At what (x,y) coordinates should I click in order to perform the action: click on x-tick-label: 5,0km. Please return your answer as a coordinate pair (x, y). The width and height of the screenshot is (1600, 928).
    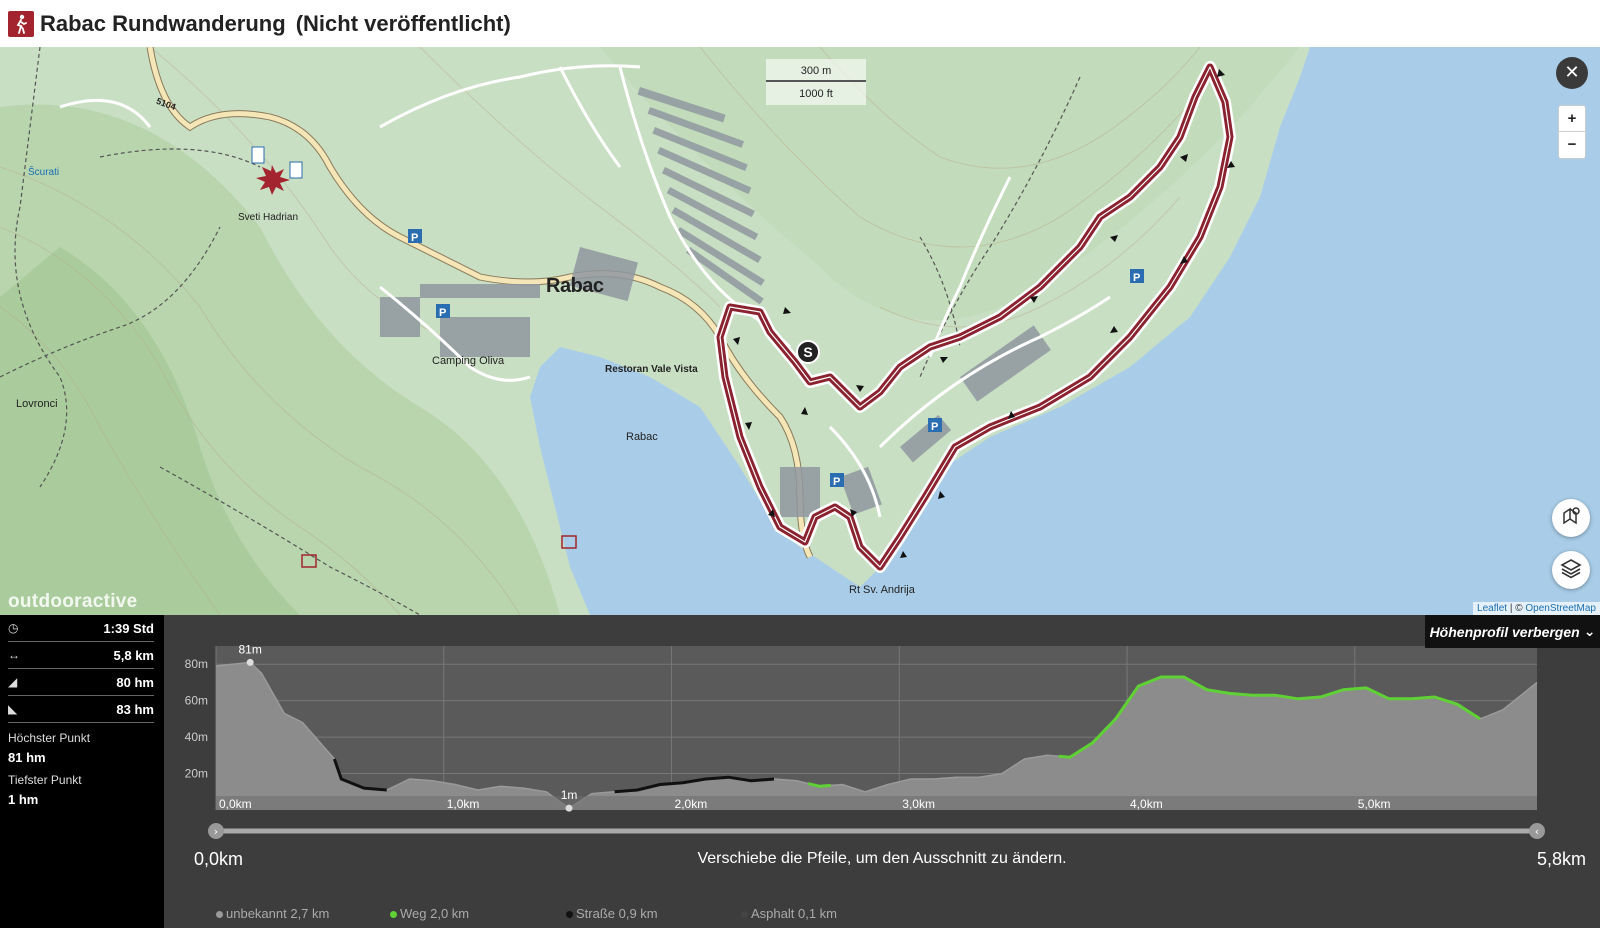
    Looking at the image, I should click on (1374, 804).